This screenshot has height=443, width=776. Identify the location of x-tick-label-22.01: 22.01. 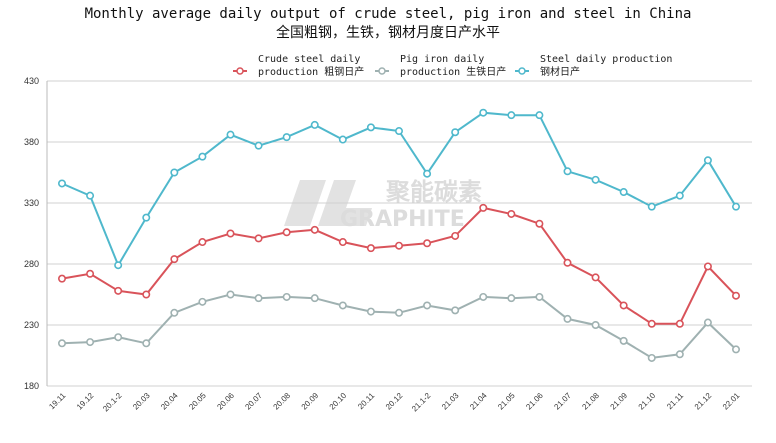
(731, 401).